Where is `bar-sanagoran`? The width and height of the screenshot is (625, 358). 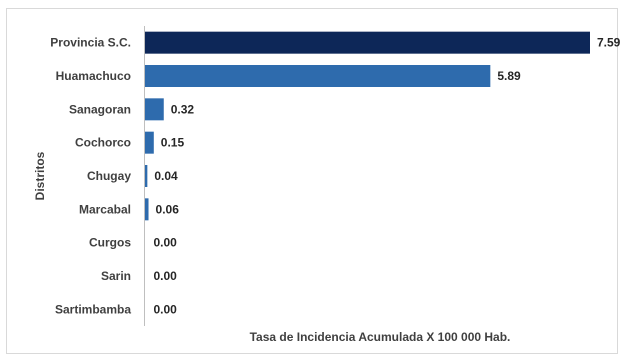 bar-sanagoran is located at coordinates (154, 109).